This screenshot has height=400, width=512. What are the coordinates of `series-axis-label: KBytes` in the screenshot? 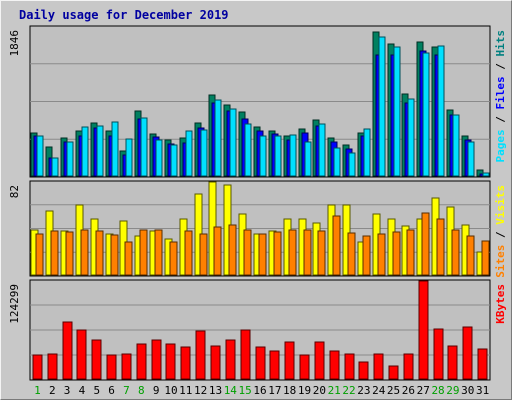 It's located at (500, 304).